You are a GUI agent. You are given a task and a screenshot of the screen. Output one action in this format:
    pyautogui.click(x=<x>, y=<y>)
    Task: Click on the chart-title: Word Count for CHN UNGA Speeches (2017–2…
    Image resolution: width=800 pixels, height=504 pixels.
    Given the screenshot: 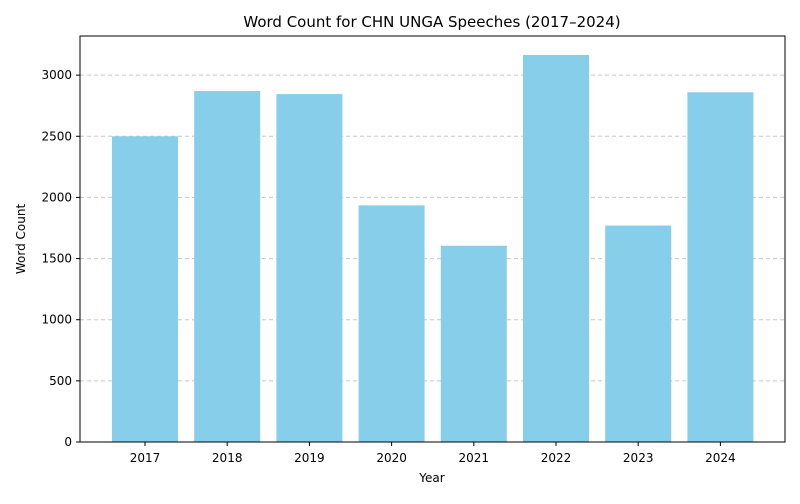 What is the action you would take?
    pyautogui.click(x=431, y=22)
    